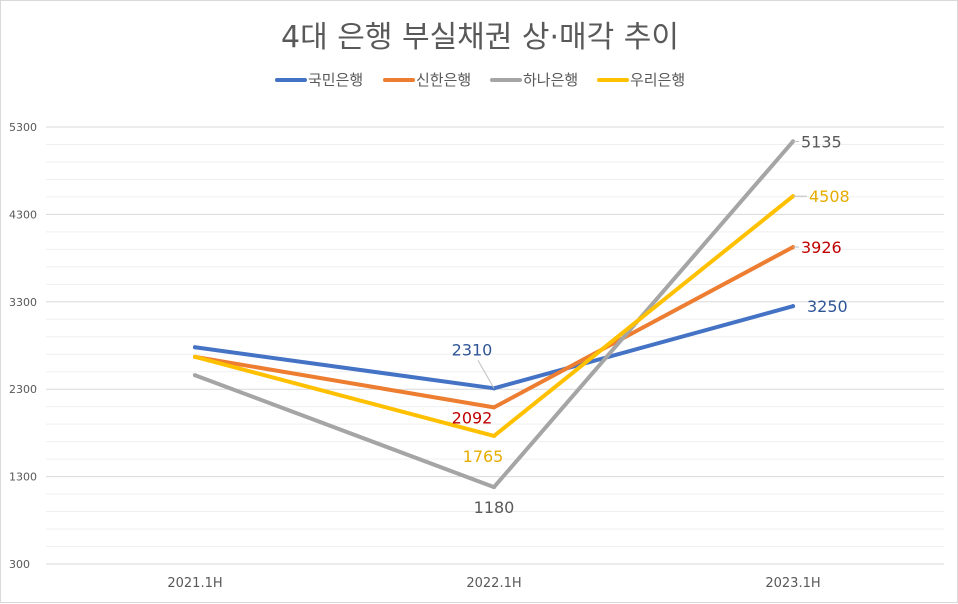  What do you see at coordinates (483, 456) in the screenshot?
I see `data-label: 1765` at bounding box center [483, 456].